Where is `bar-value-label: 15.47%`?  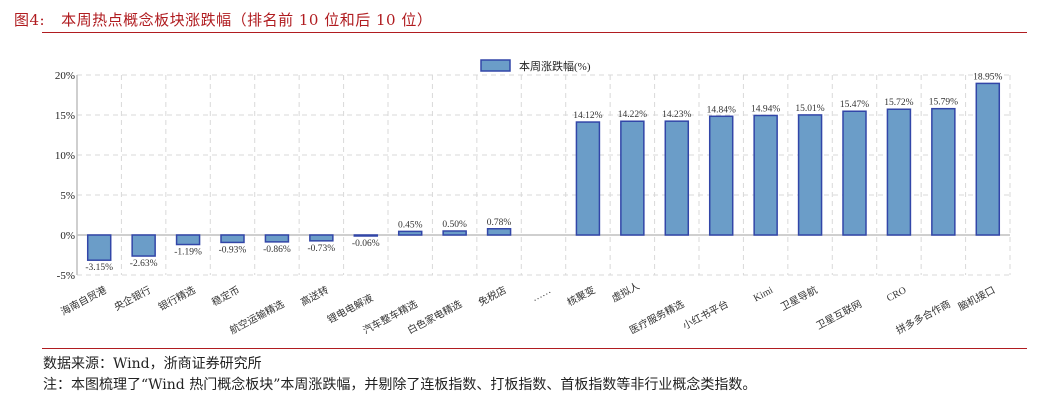
bar-value-label: 15.47% is located at coordinates (854, 105).